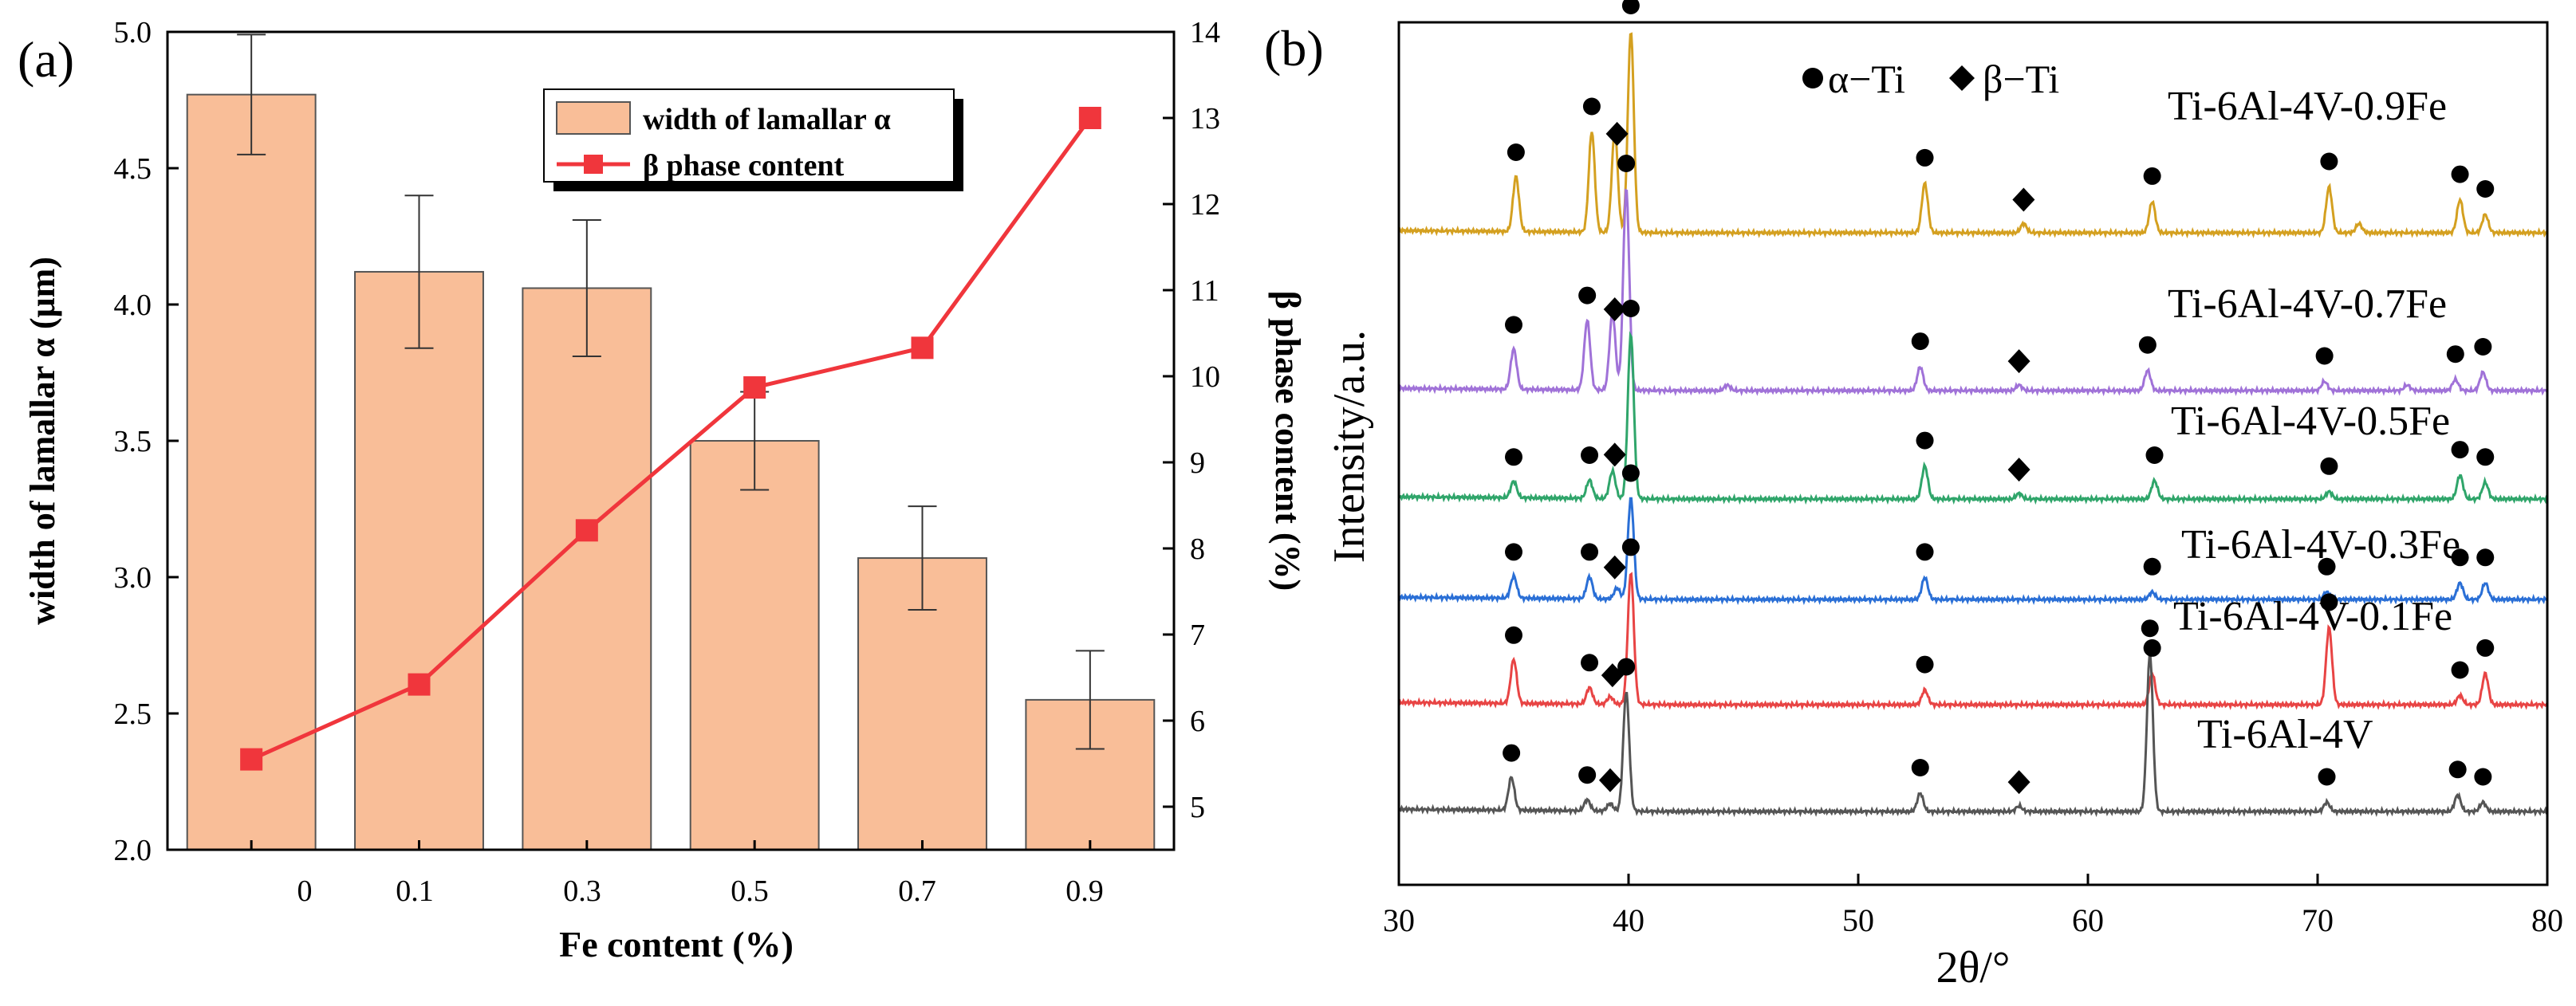 This screenshot has height=1006, width=2576. Describe the element at coordinates (586, 530) in the screenshot. I see `beta-point-0.3` at that location.